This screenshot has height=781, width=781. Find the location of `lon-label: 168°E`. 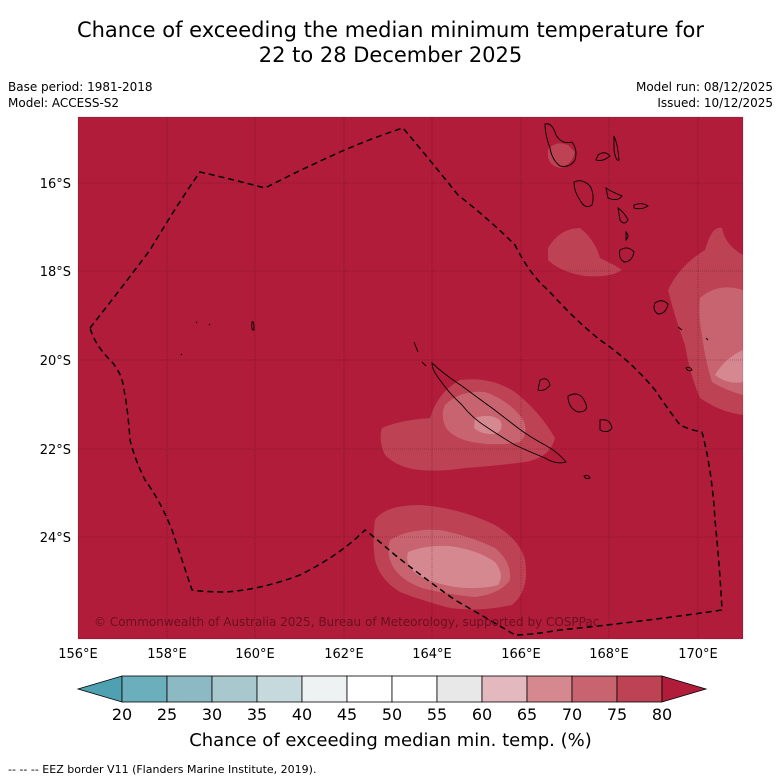

lon-label: 168°E is located at coordinates (609, 654).